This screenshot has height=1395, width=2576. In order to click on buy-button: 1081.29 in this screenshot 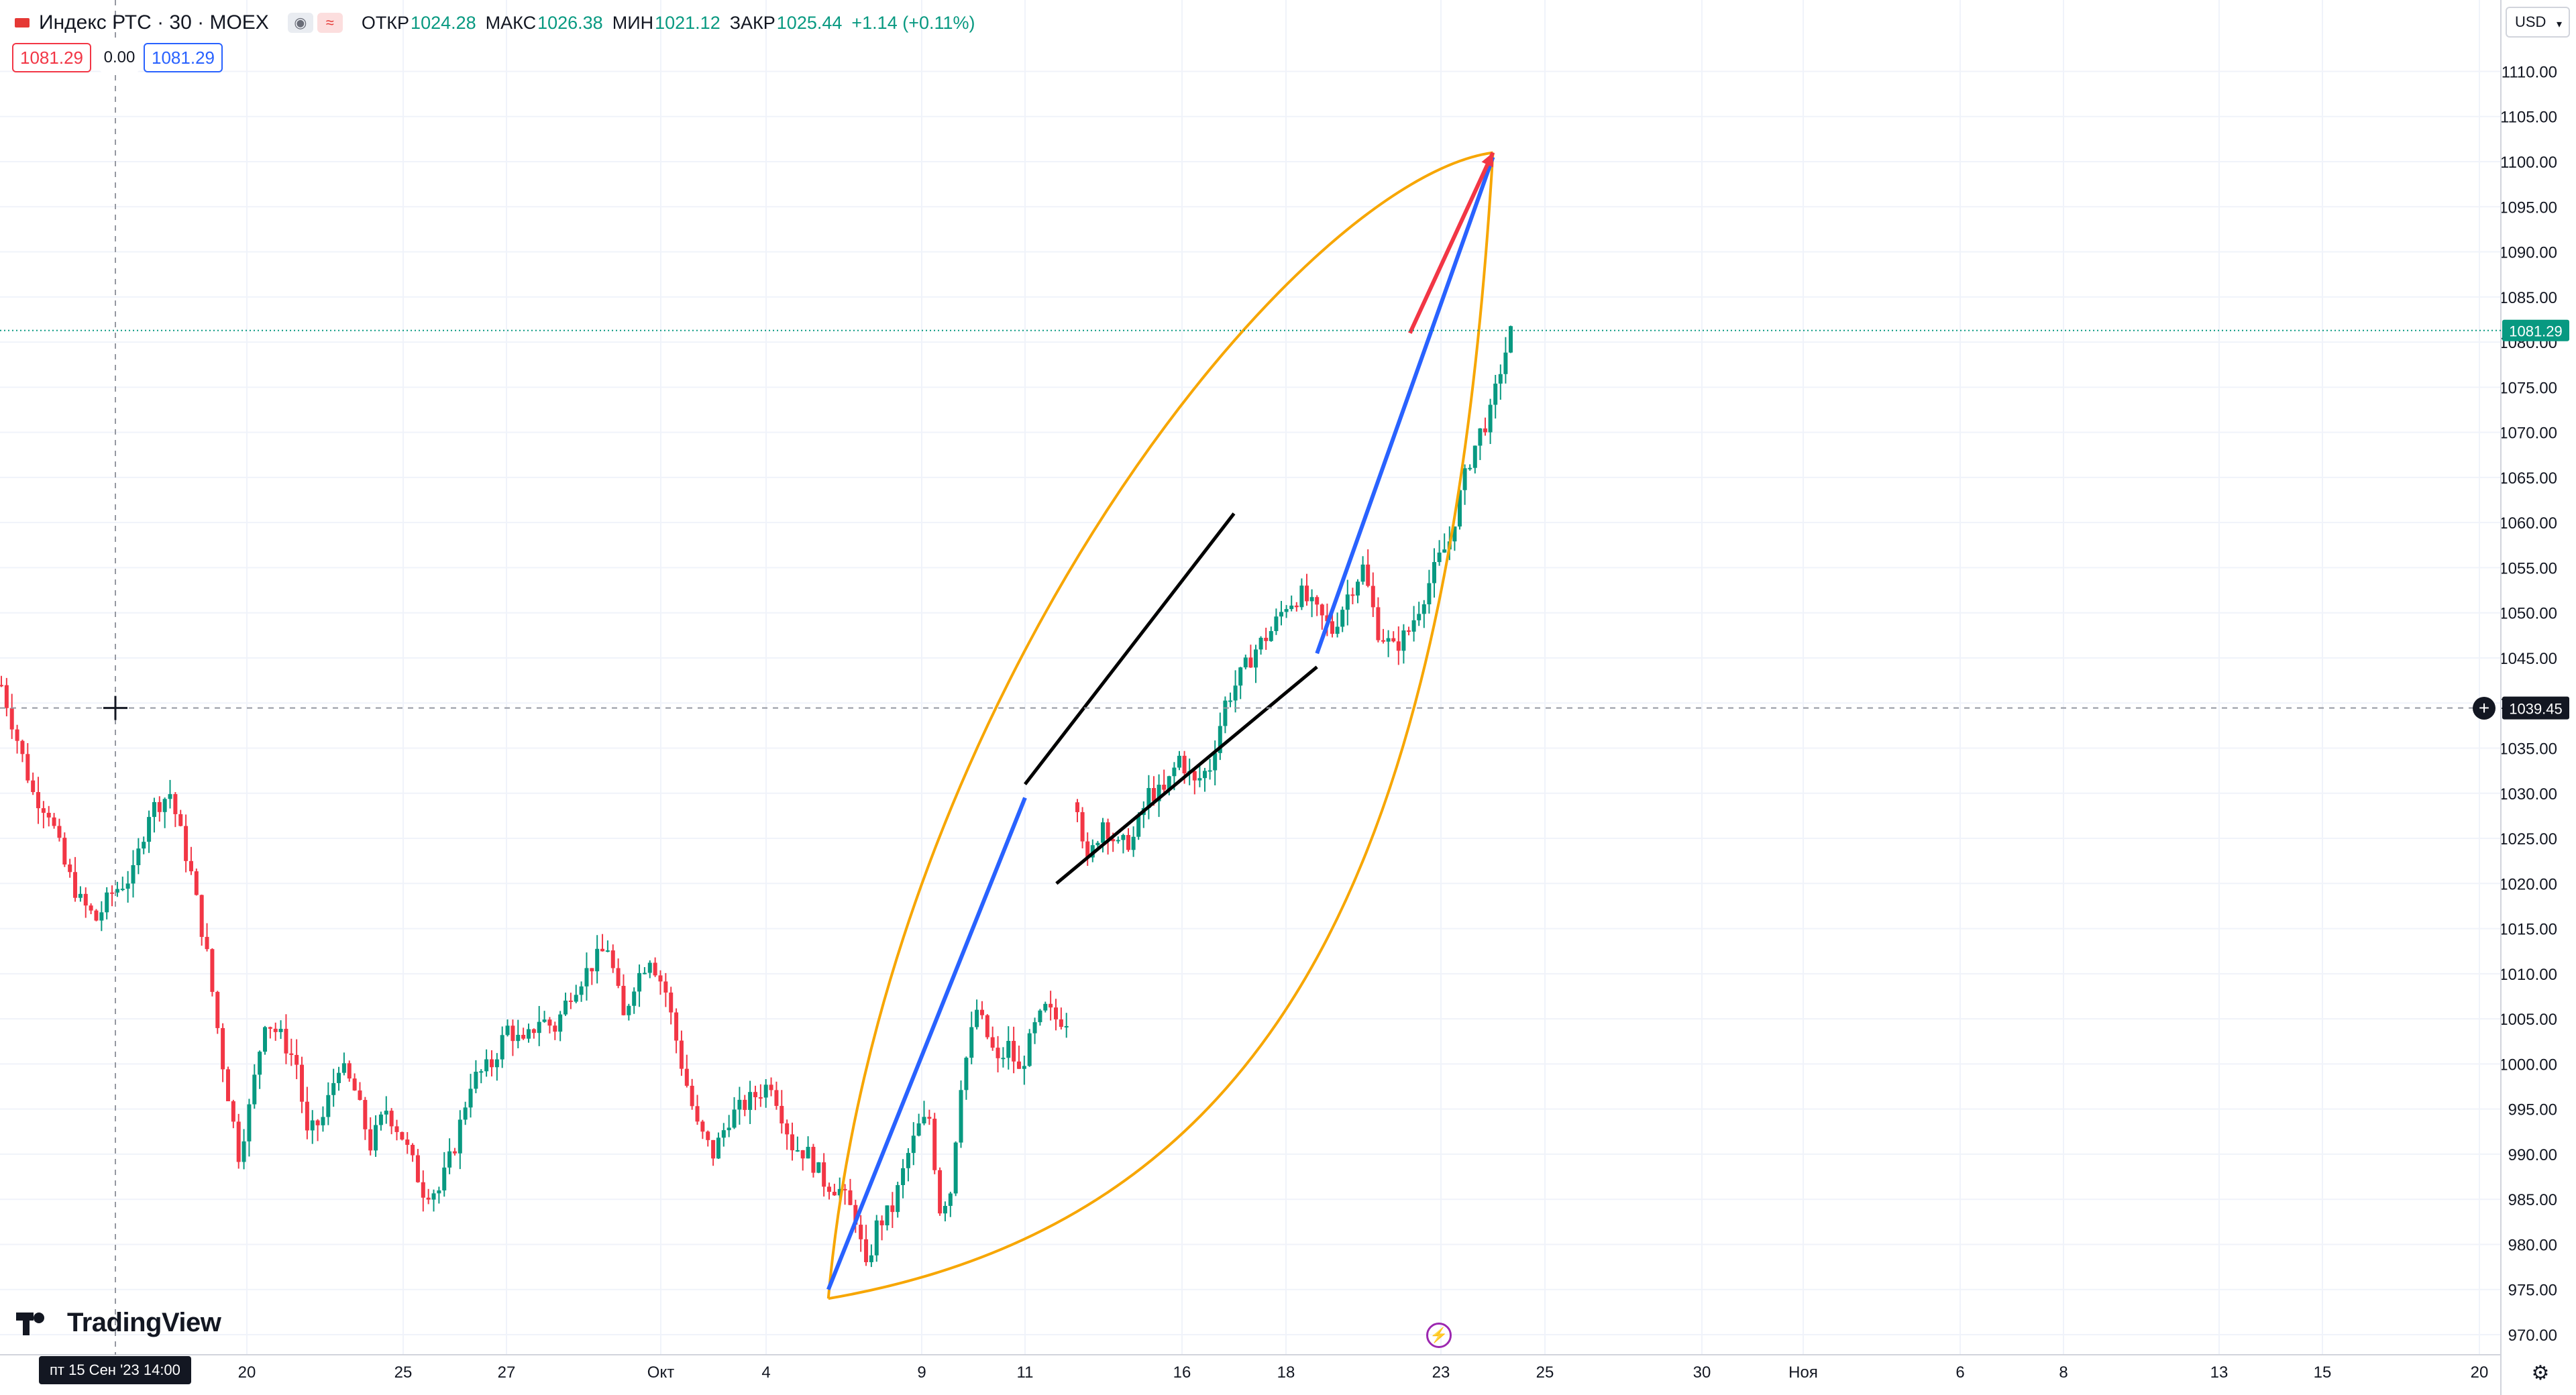, I will do `click(183, 57)`.